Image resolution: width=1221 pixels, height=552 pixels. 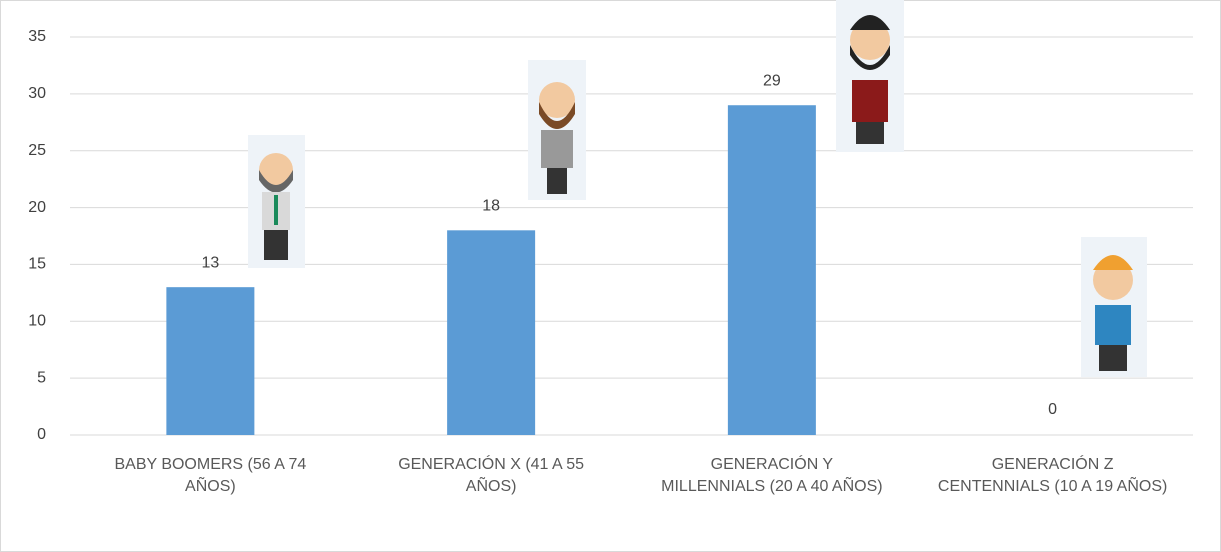 I want to click on data-label: 18, so click(x=491, y=206).